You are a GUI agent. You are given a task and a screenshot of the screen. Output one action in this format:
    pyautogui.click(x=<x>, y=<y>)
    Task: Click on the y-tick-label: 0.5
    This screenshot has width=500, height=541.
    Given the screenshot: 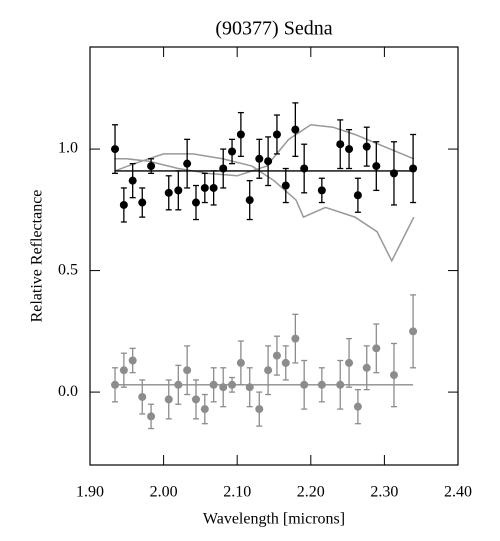 What is the action you would take?
    pyautogui.click(x=68, y=269)
    